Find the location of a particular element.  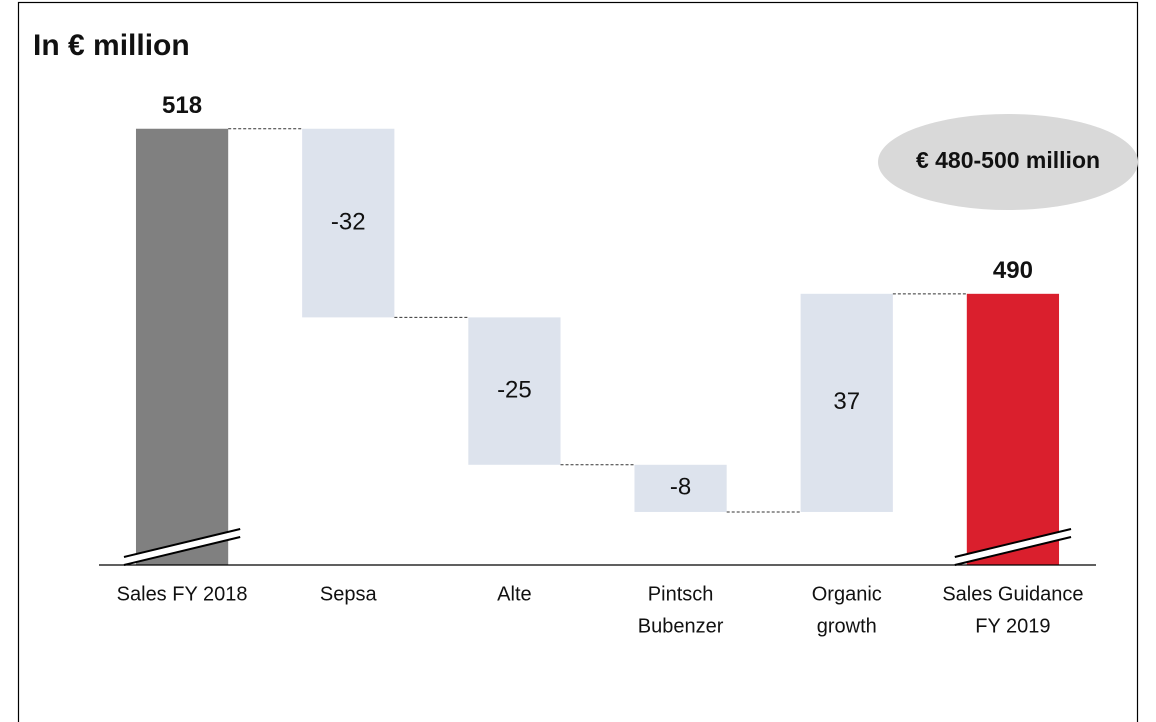

value-label: 37 is located at coordinates (846, 401).